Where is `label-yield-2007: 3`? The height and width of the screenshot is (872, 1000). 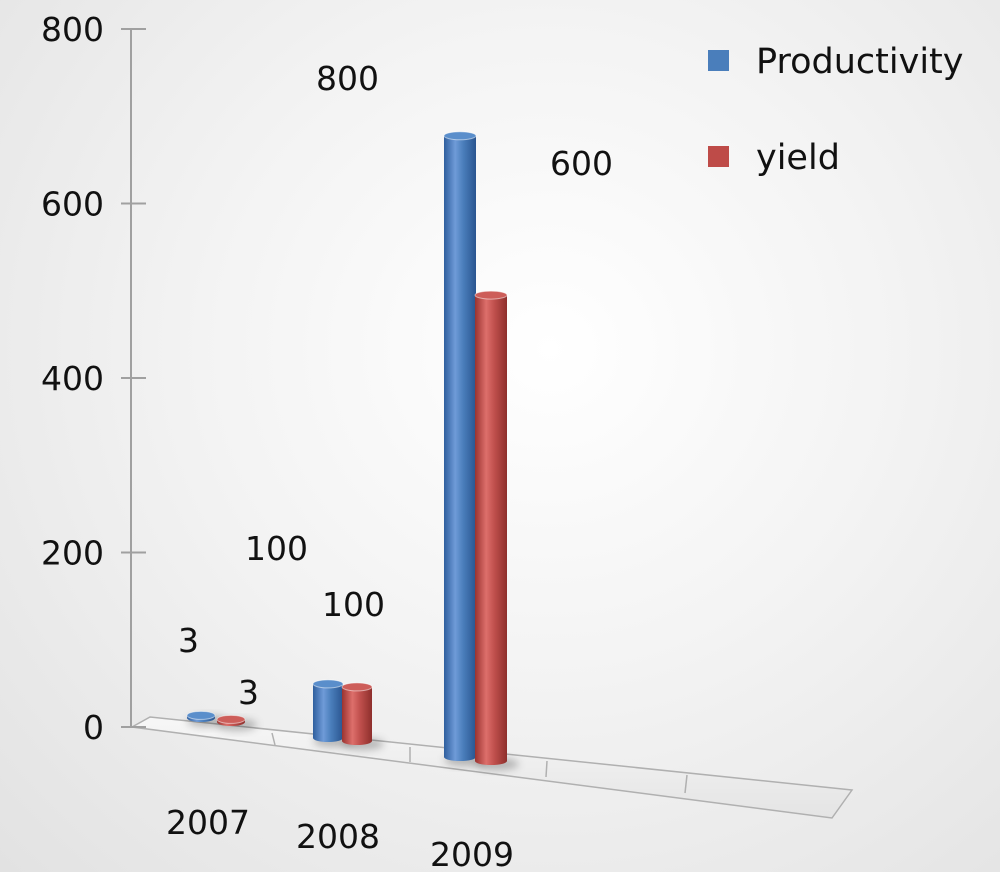 label-yield-2007: 3 is located at coordinates (248, 692).